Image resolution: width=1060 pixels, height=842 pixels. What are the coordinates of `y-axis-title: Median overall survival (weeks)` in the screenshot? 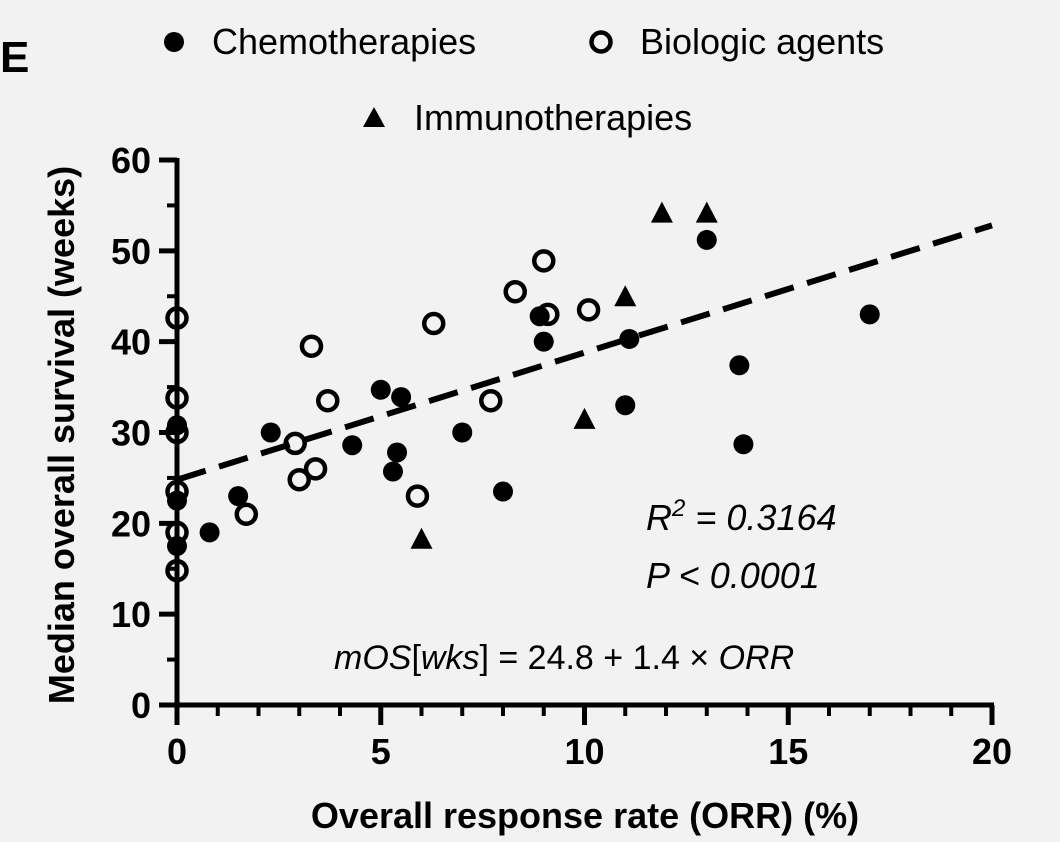 It's located at (61, 435).